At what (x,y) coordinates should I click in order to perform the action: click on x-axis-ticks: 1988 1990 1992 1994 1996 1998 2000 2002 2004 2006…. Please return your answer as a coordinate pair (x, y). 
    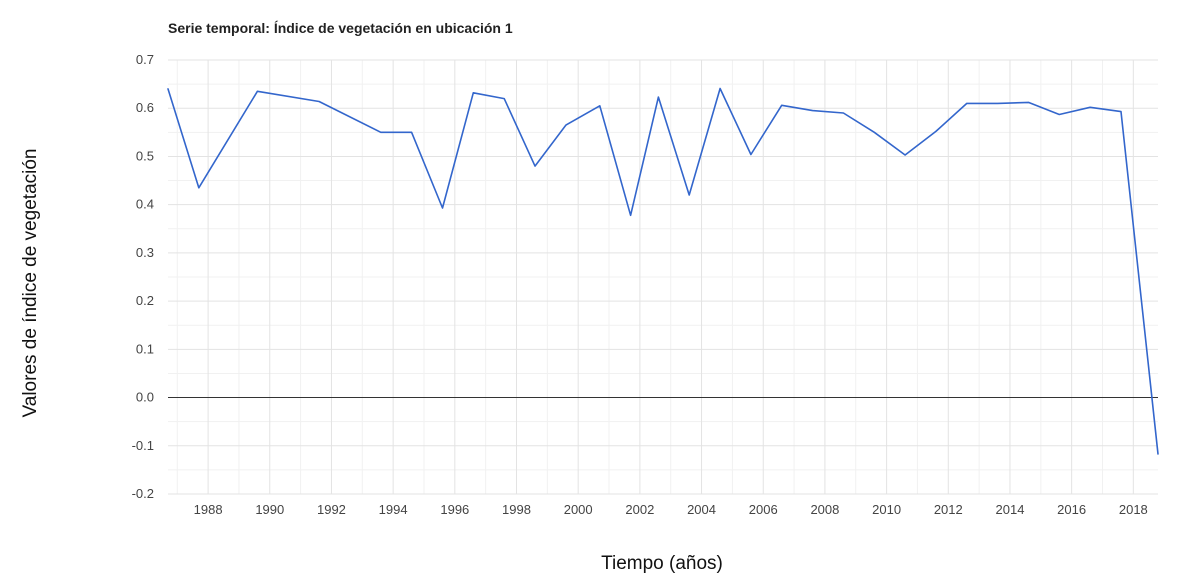
    Looking at the image, I should click on (671, 509).